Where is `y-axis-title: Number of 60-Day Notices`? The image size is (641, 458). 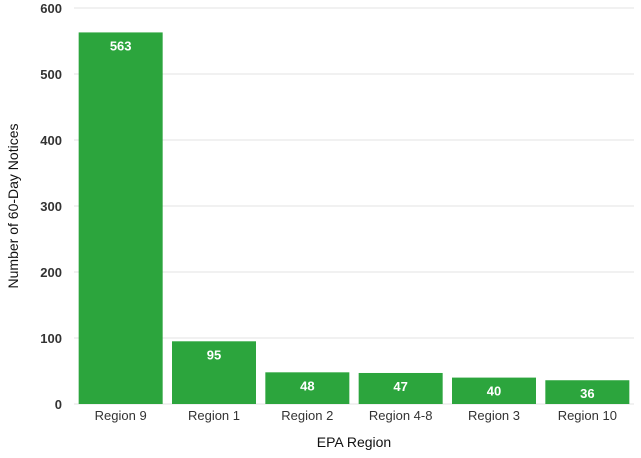 y-axis-title: Number of 60-Day Notices is located at coordinates (13, 206).